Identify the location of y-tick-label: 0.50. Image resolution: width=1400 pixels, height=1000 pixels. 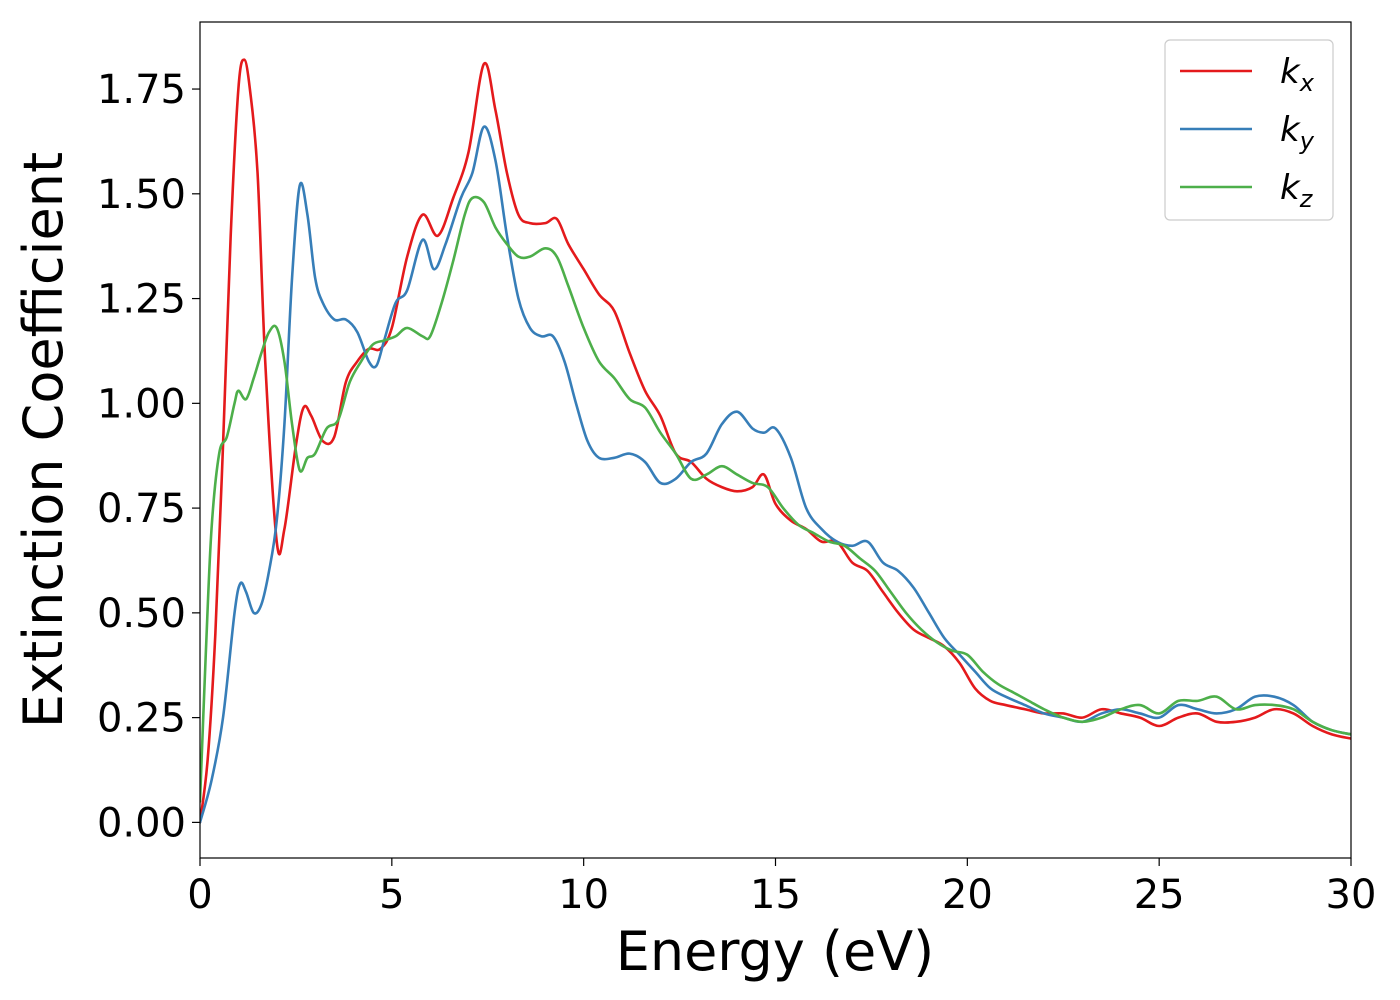
(141, 614).